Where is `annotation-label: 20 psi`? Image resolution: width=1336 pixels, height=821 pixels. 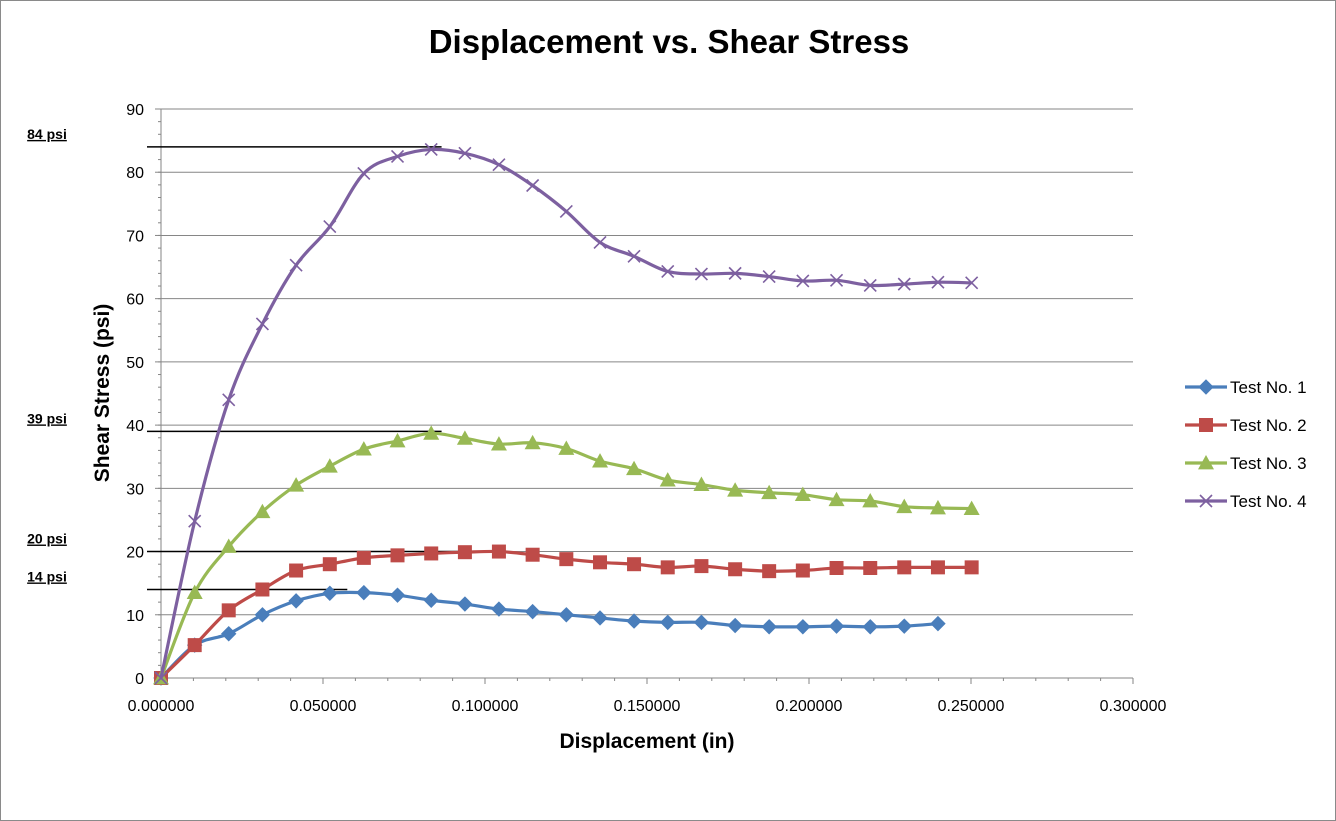
annotation-label: 20 psi is located at coordinates (47, 539).